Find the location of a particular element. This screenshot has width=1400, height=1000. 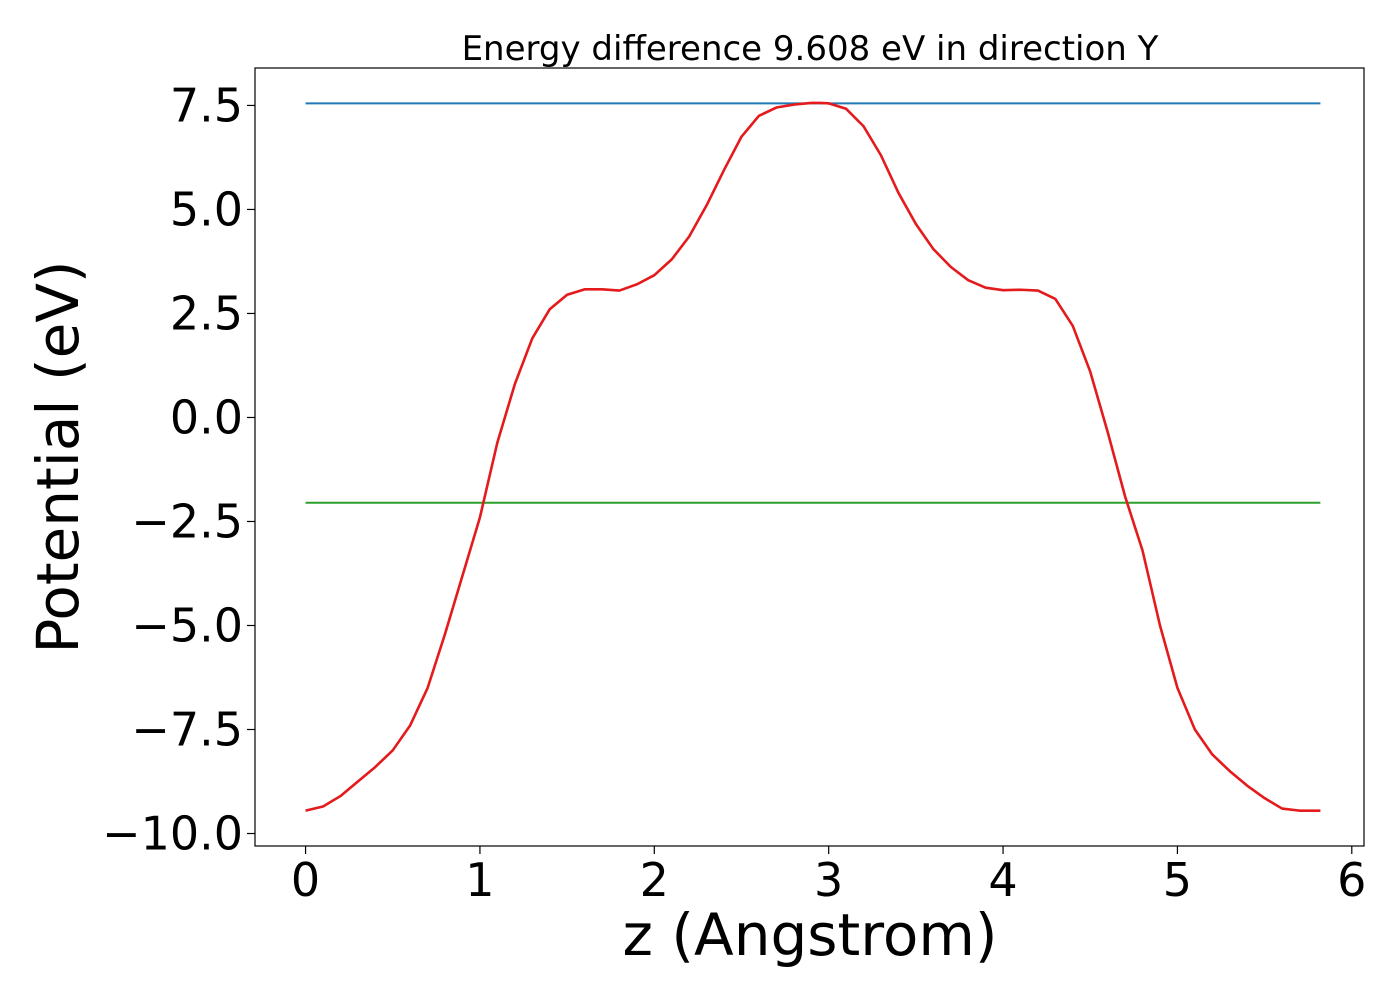

y-tick-label: 0.0 is located at coordinates (206, 417).